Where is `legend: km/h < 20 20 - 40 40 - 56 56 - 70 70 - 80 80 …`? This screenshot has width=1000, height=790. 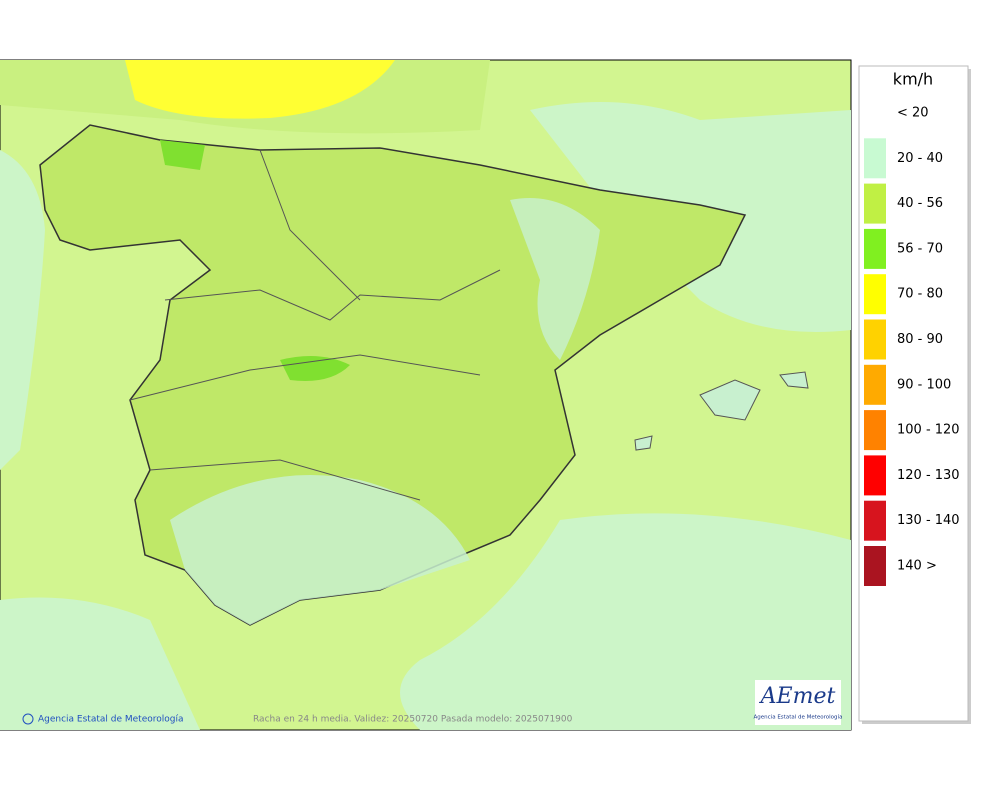
legend: km/h < 20 20 - 40 40 - 56 56 - 70 70 - 80 80 … is located at coordinates (914, 394).